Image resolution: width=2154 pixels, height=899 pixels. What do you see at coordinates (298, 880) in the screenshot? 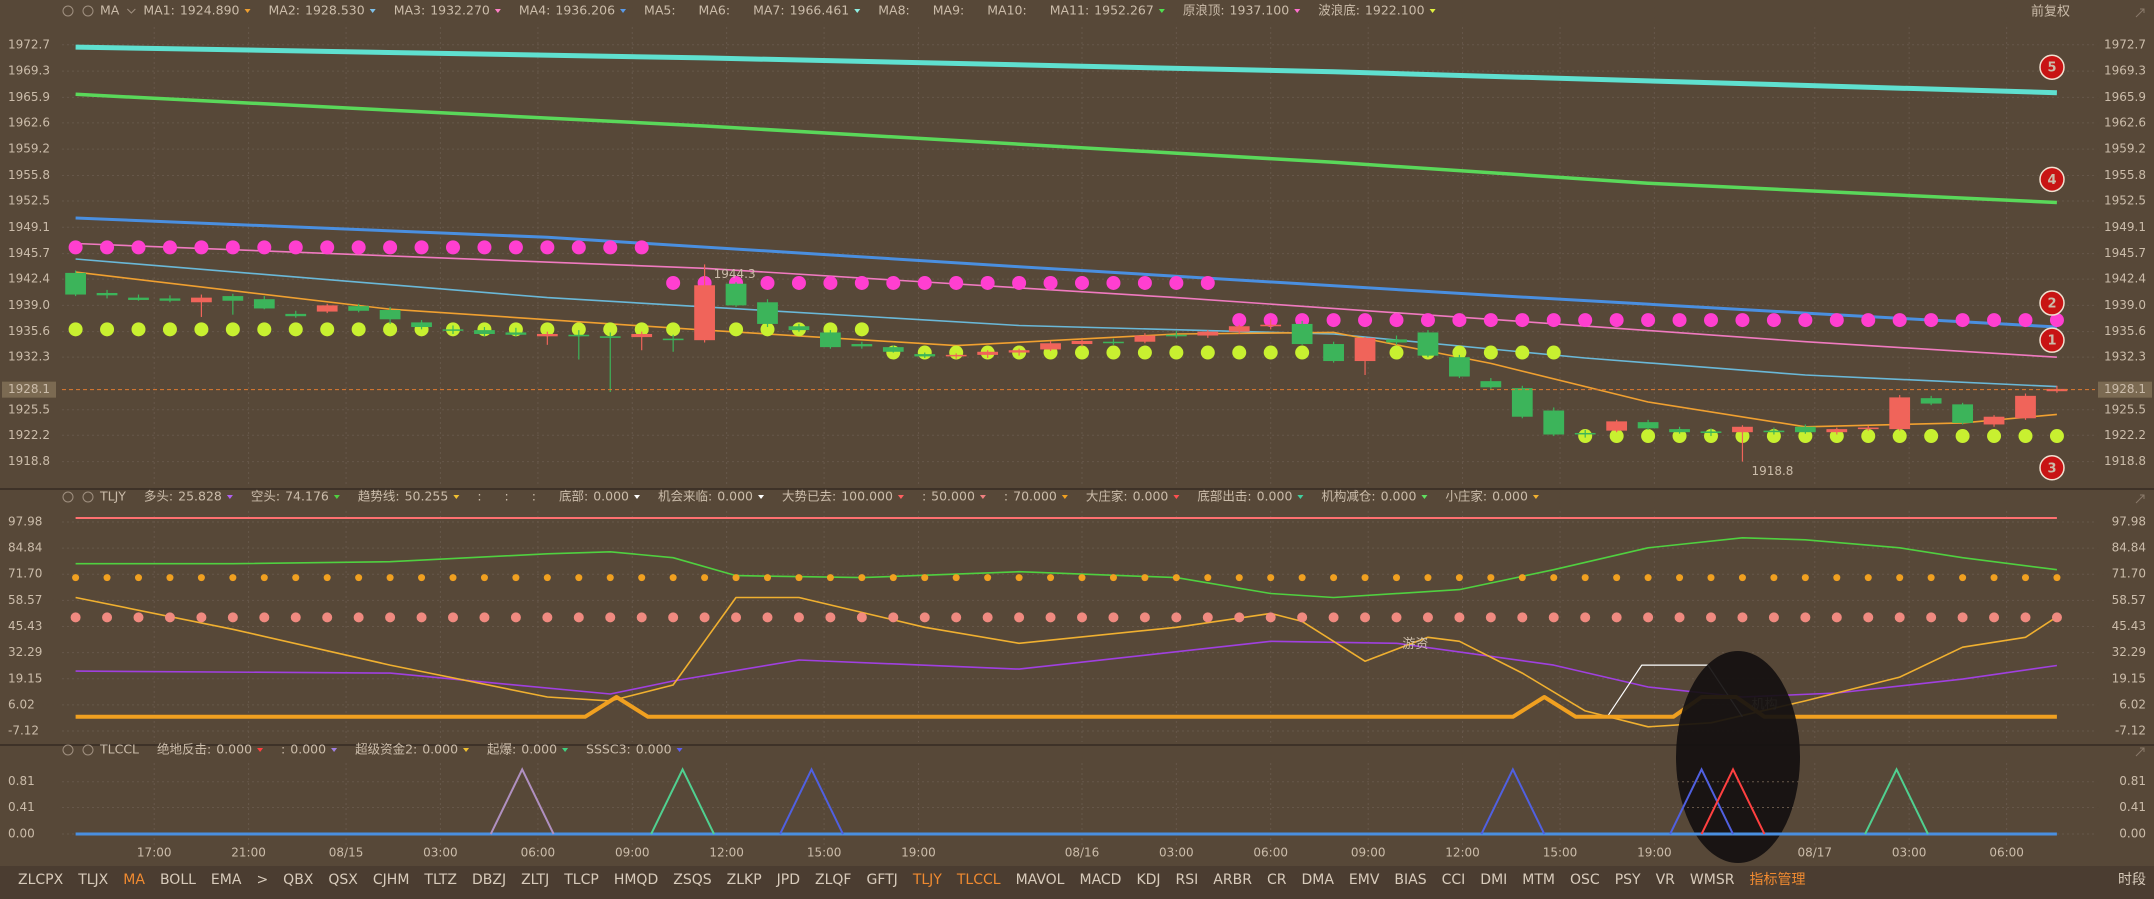
I see `indicator-tab: QBX` at bounding box center [298, 880].